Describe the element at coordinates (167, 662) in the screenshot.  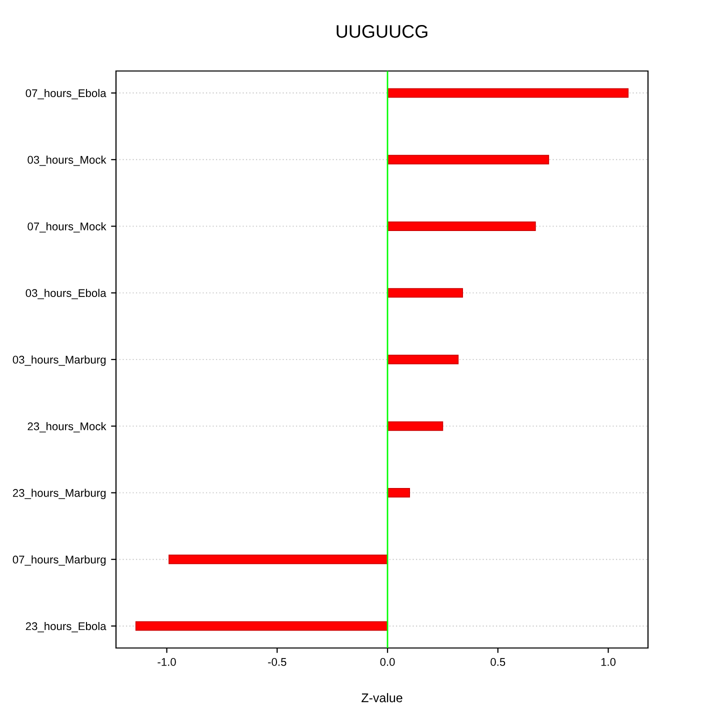
I see `x-tick-label: -1.0` at that location.